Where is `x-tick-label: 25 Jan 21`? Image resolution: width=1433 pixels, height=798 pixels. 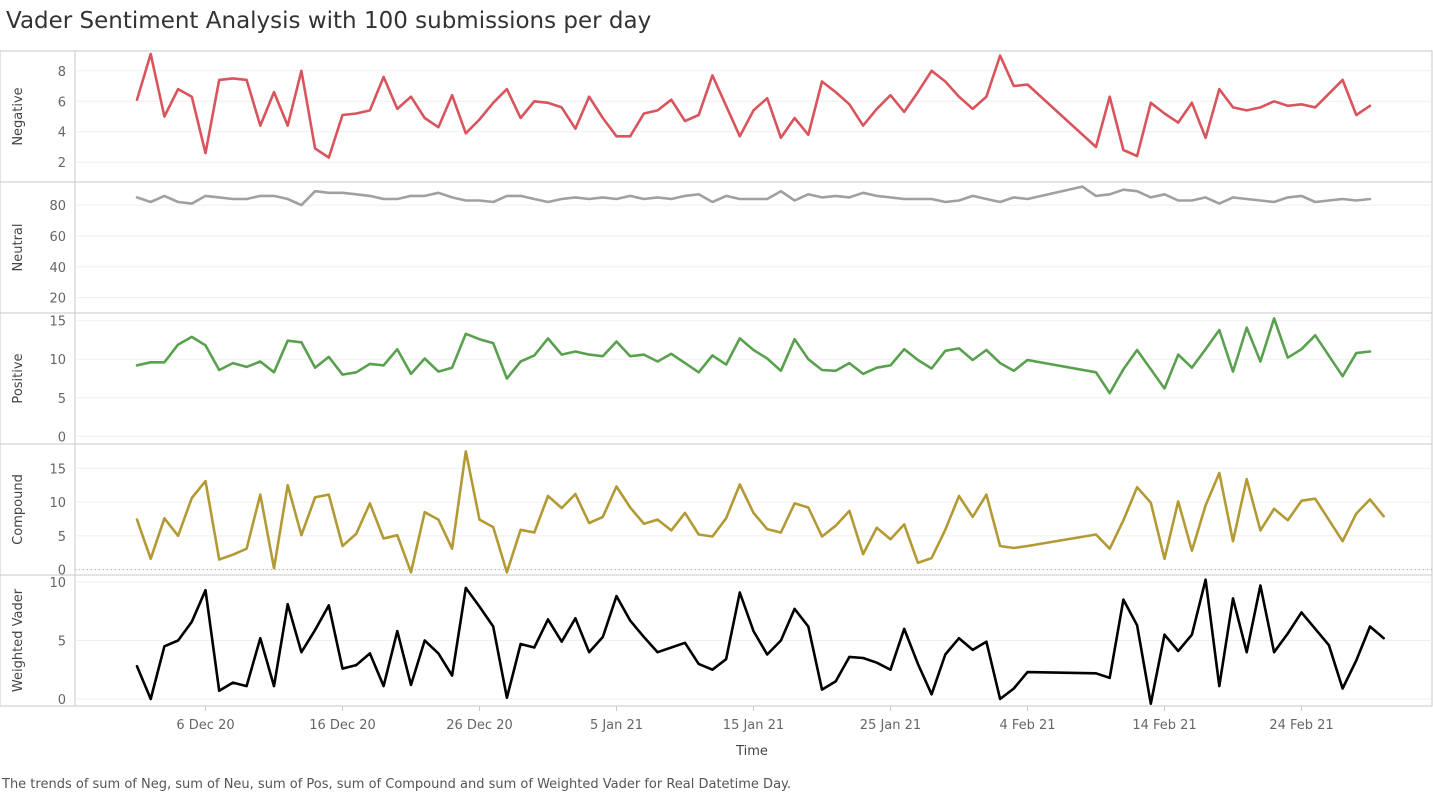 x-tick-label: 25 Jan 21 is located at coordinates (890, 725).